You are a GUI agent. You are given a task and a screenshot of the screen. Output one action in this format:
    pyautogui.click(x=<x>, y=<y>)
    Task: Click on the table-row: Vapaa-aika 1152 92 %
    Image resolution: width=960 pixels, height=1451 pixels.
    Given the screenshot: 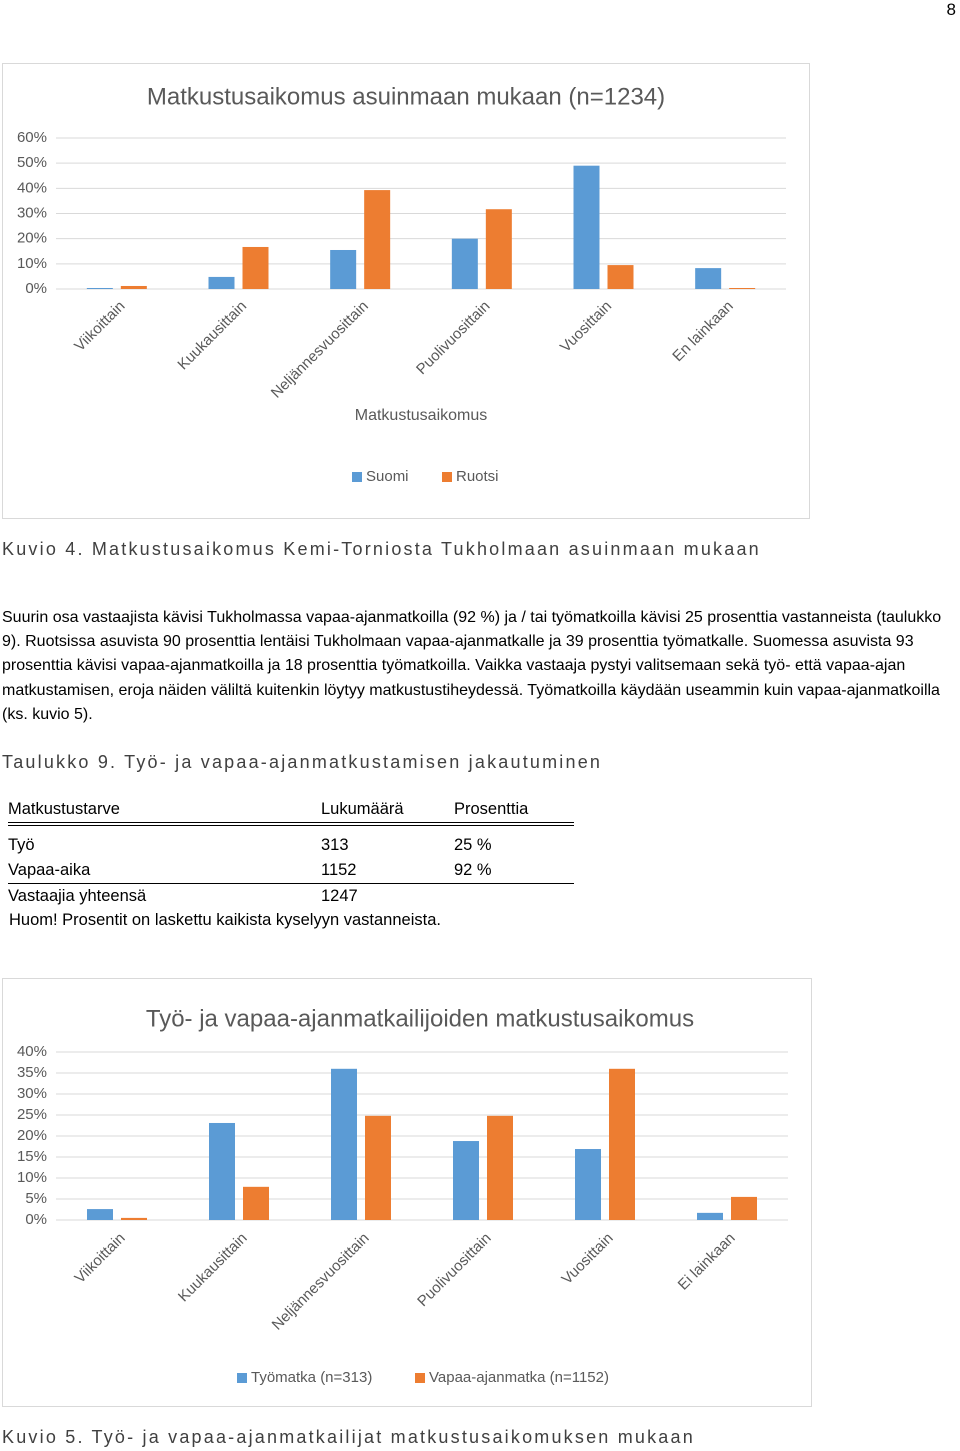 What is the action you would take?
    pyautogui.click(x=291, y=871)
    